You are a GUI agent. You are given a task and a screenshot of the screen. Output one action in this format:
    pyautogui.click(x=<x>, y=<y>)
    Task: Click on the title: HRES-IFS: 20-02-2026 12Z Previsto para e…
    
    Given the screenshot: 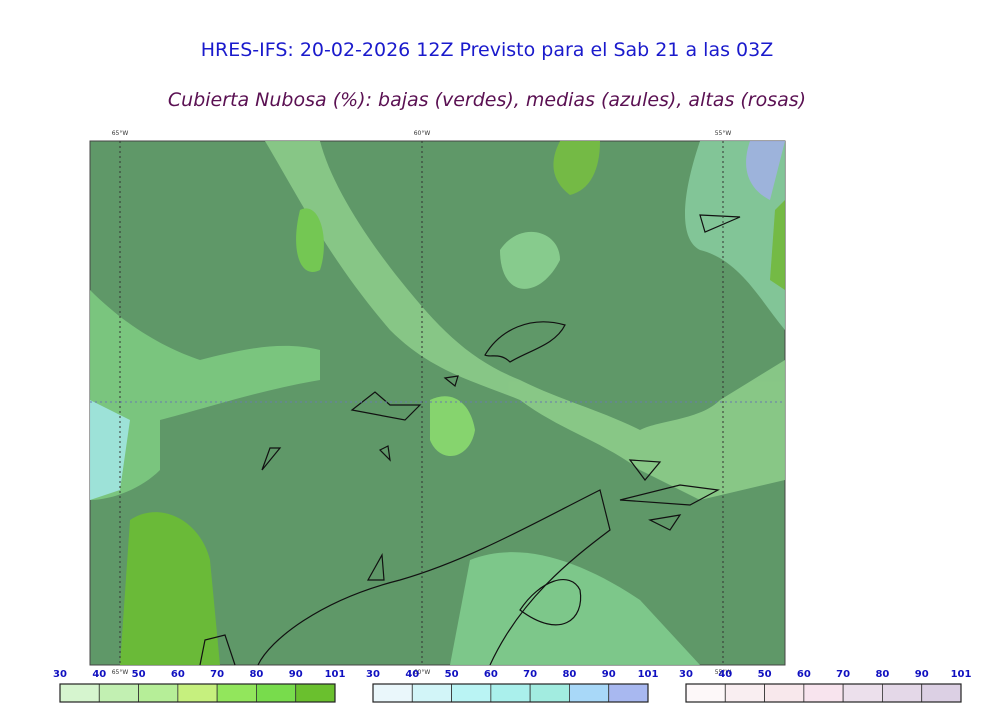 What is the action you would take?
    pyautogui.click(x=487, y=50)
    